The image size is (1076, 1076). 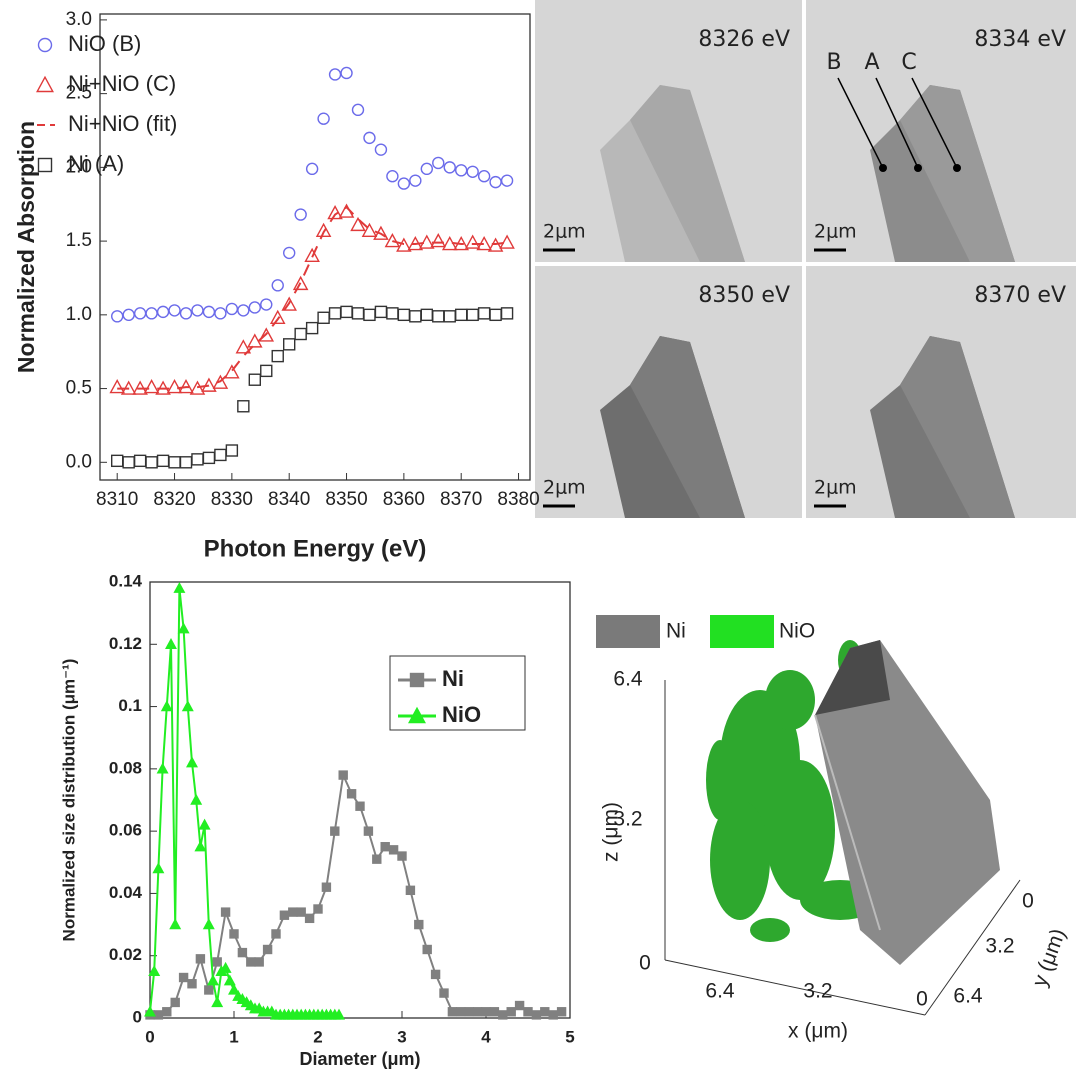 I want to click on x-tick-label: 8350, so click(x=346, y=499).